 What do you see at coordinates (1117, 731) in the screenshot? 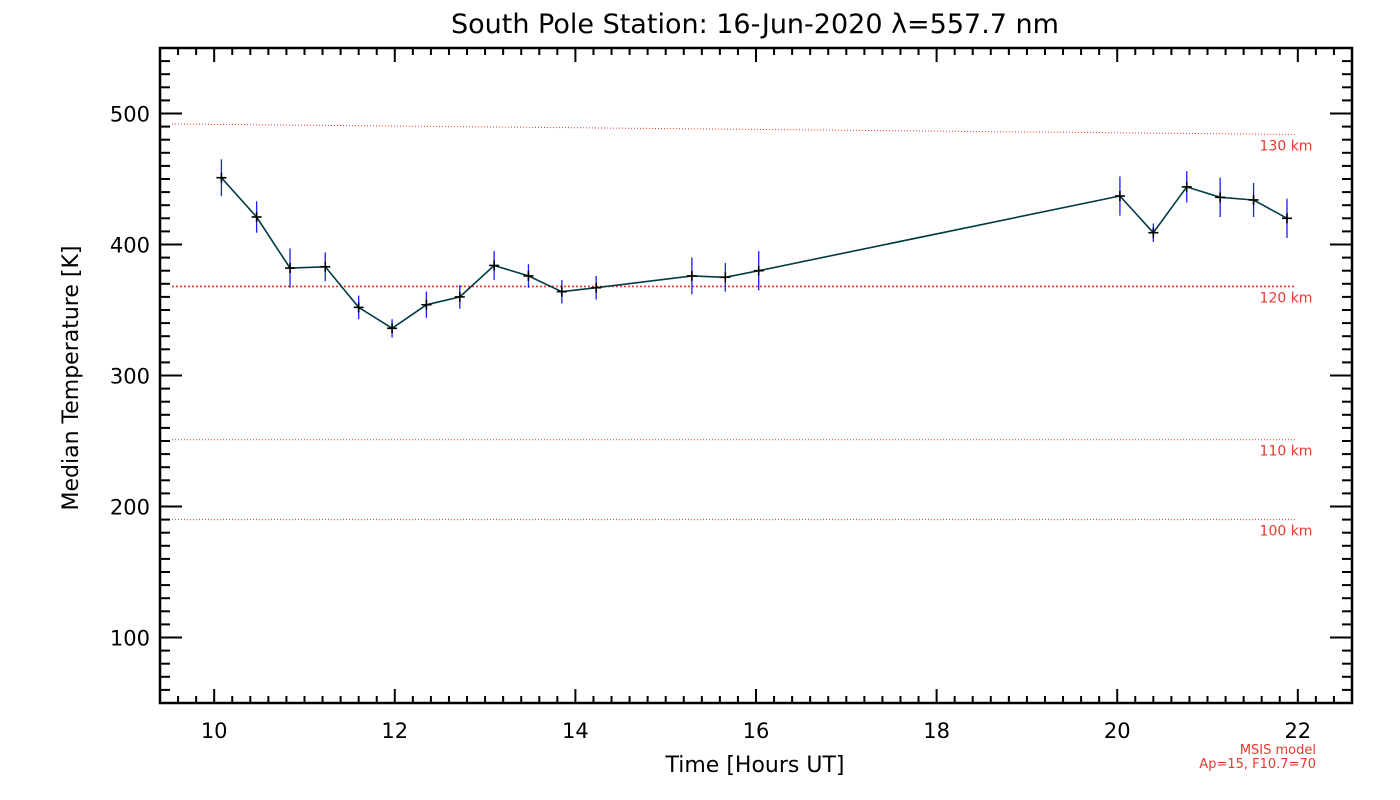
I see `x-tick-label: 20` at bounding box center [1117, 731].